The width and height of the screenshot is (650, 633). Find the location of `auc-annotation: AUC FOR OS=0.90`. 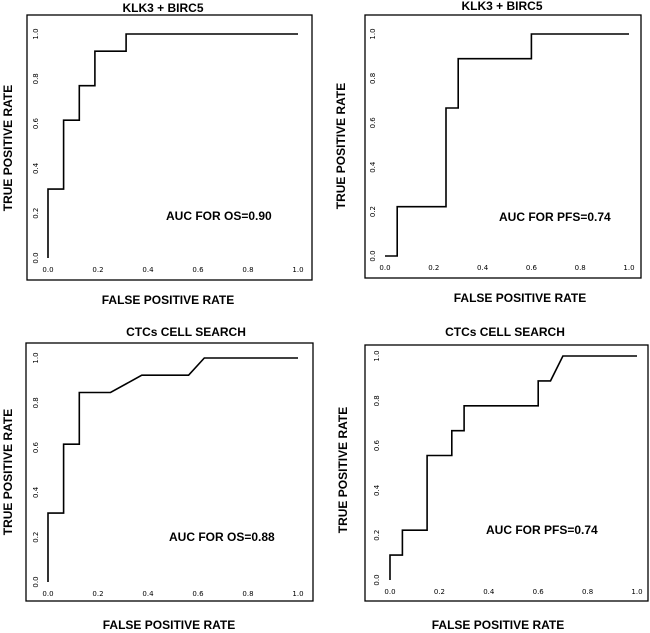

auc-annotation: AUC FOR OS=0.90 is located at coordinates (219, 216).